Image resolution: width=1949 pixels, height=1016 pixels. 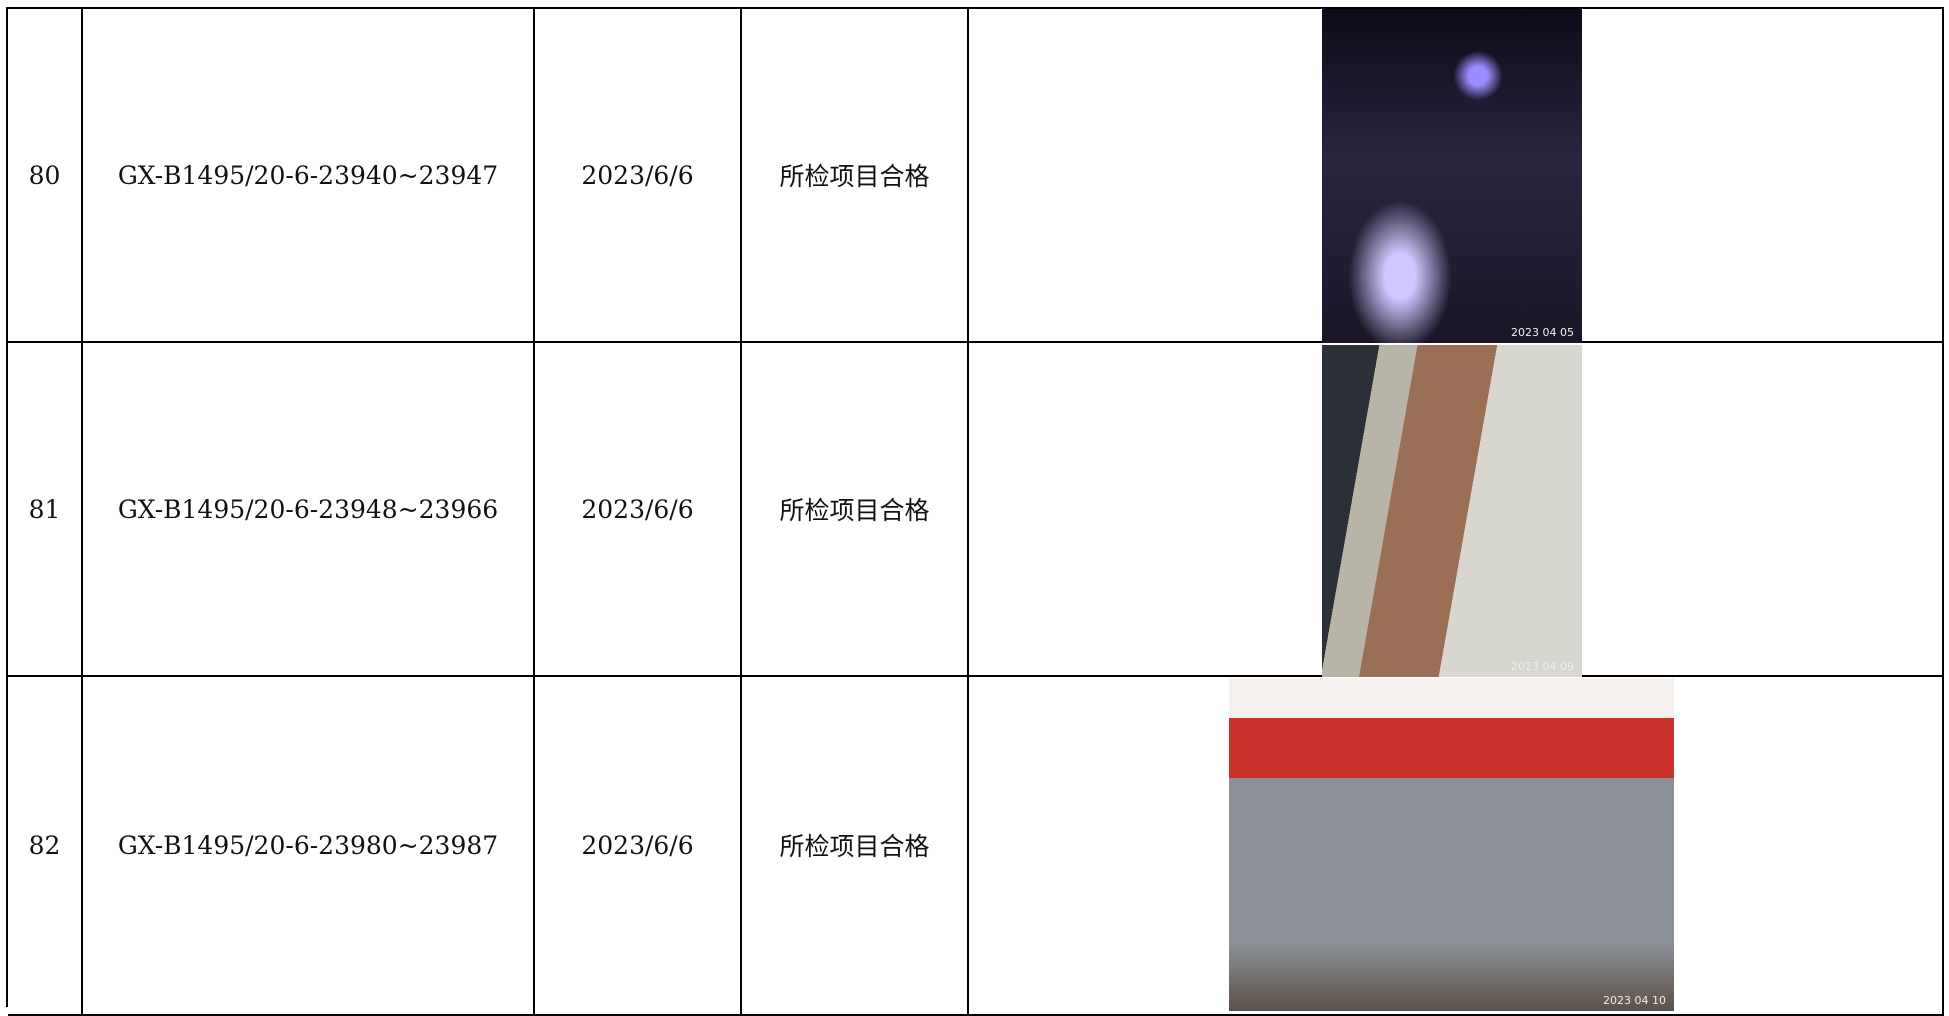 What do you see at coordinates (45, 176) in the screenshot?
I see `table-cell: 80` at bounding box center [45, 176].